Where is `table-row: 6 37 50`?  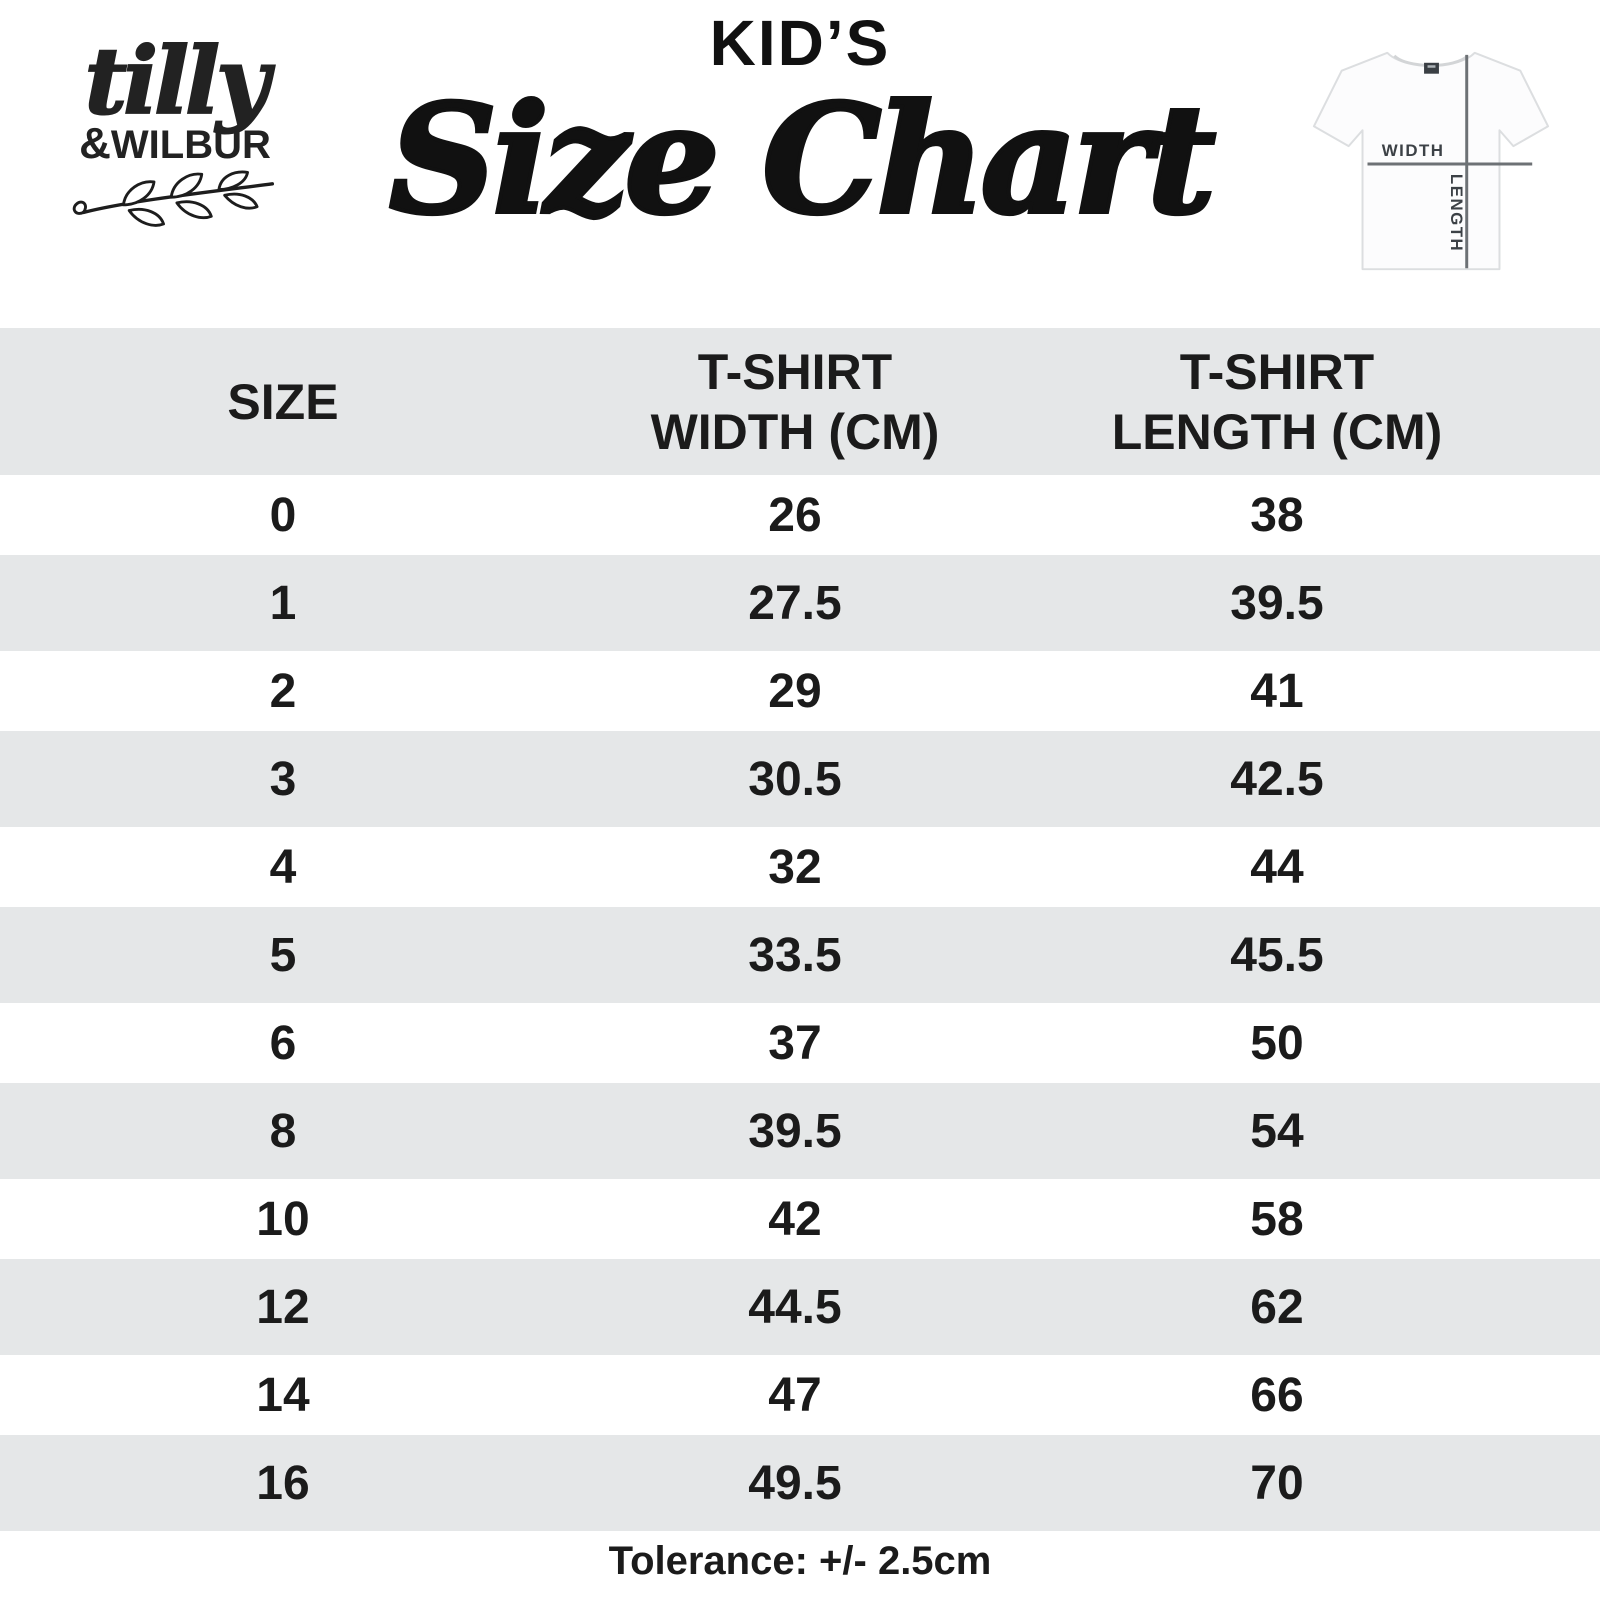
table-row: 6 37 50 is located at coordinates (800, 1043).